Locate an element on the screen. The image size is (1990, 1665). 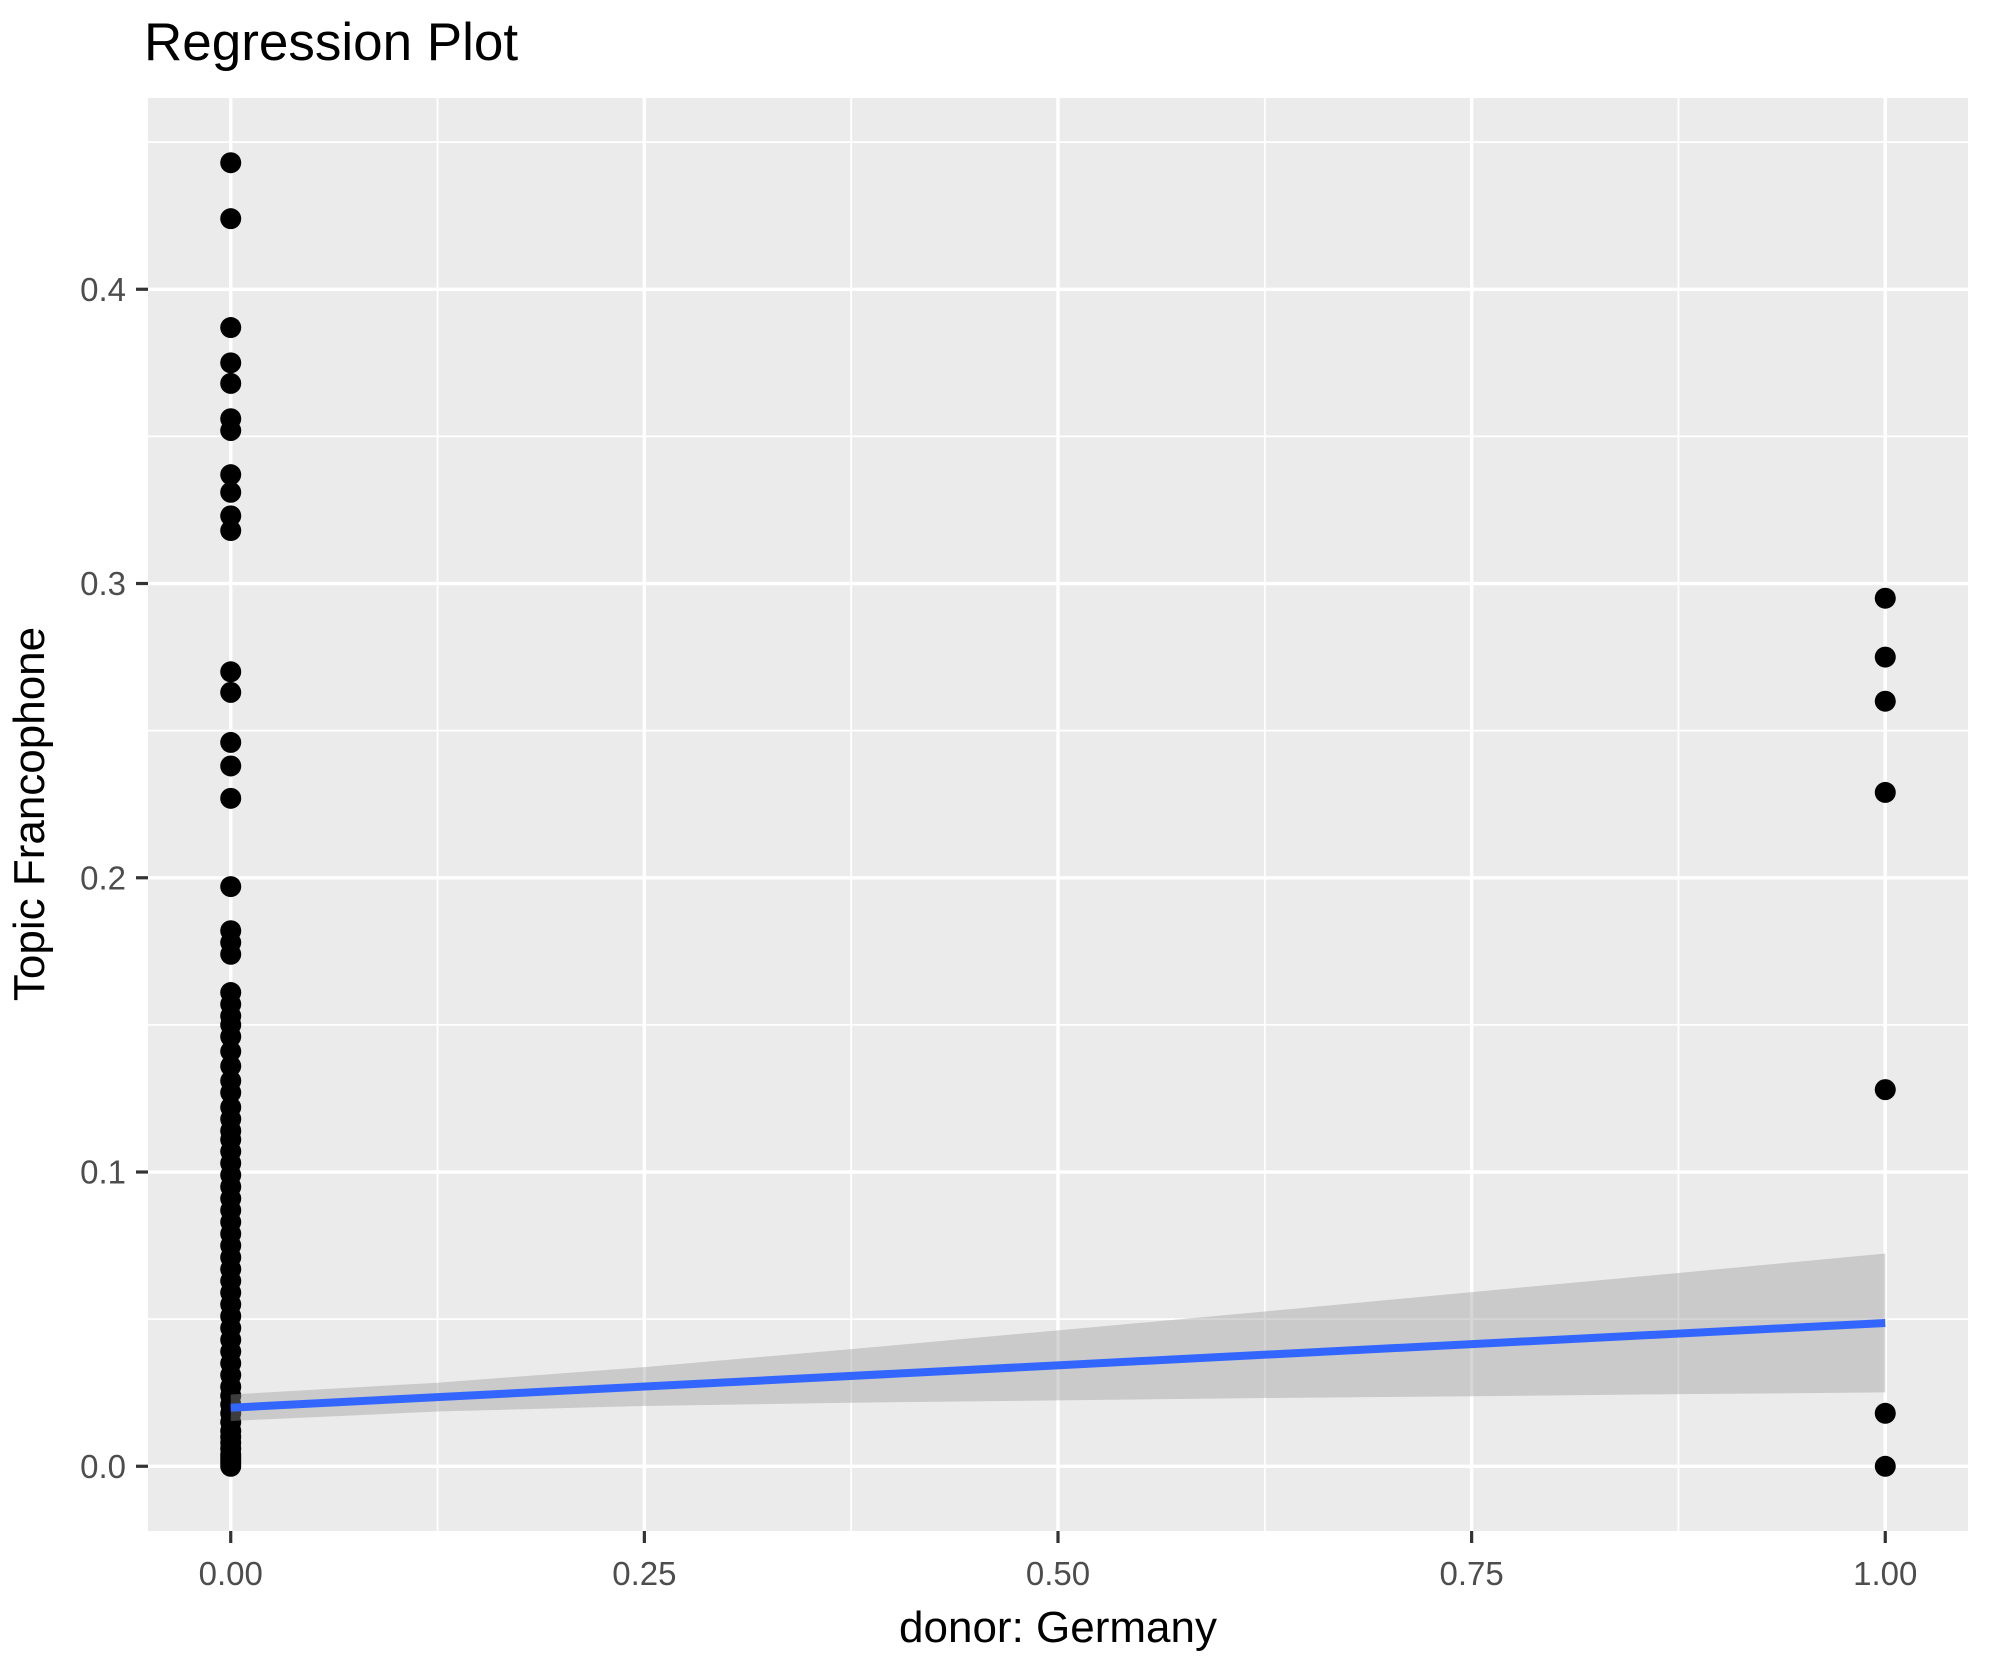
y-axis-tick-label: 0.2 is located at coordinates (103, 877).